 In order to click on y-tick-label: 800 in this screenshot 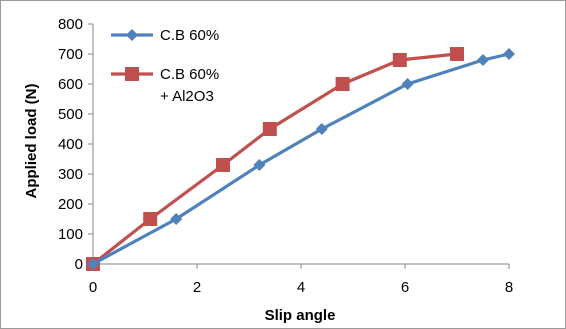, I will do `click(70, 24)`.